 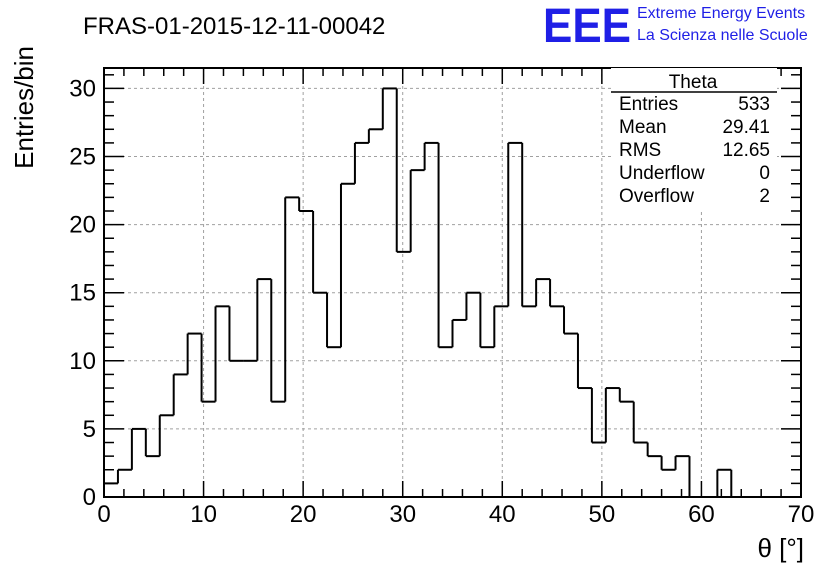 I want to click on stats-label: Entries, so click(x=648, y=104).